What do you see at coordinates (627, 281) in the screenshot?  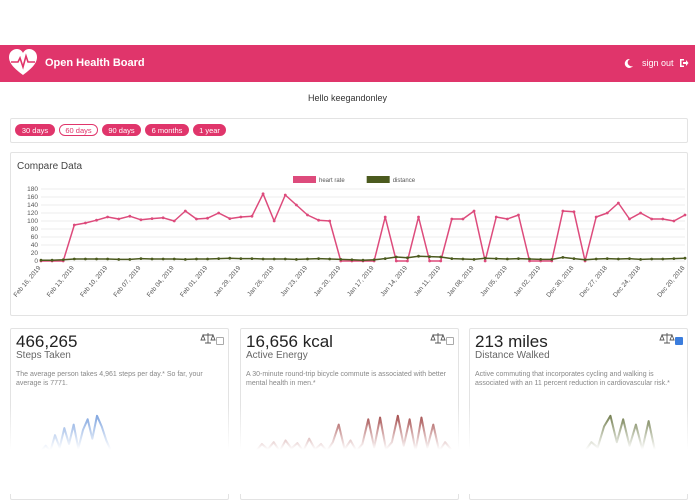 I see `x-tick-label: Dec 24, 2018` at bounding box center [627, 281].